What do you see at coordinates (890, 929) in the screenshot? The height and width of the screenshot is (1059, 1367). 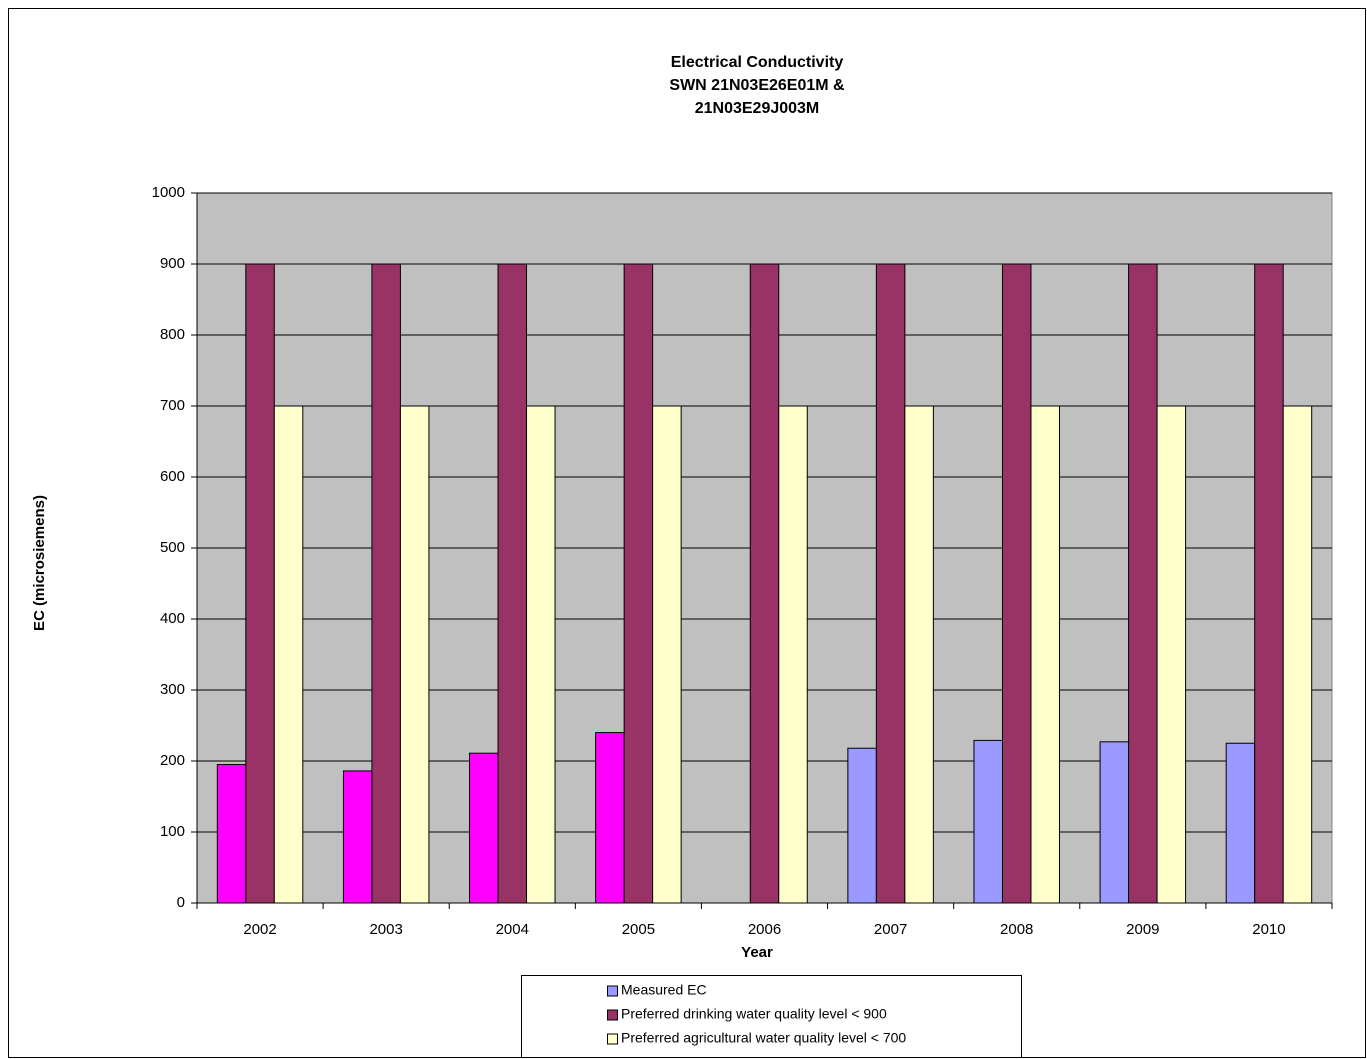 I see `x-tick-label: 2007` at bounding box center [890, 929].